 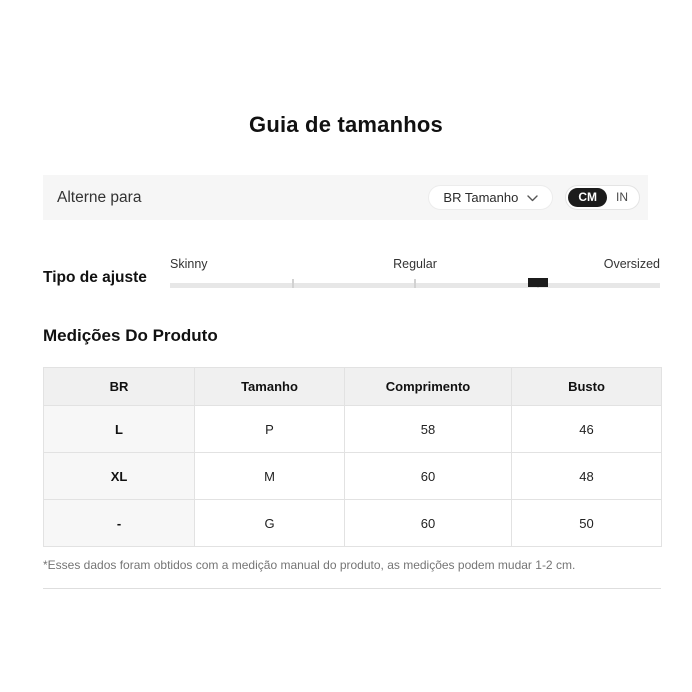 I want to click on unit-option-cm: CM, so click(x=587, y=197).